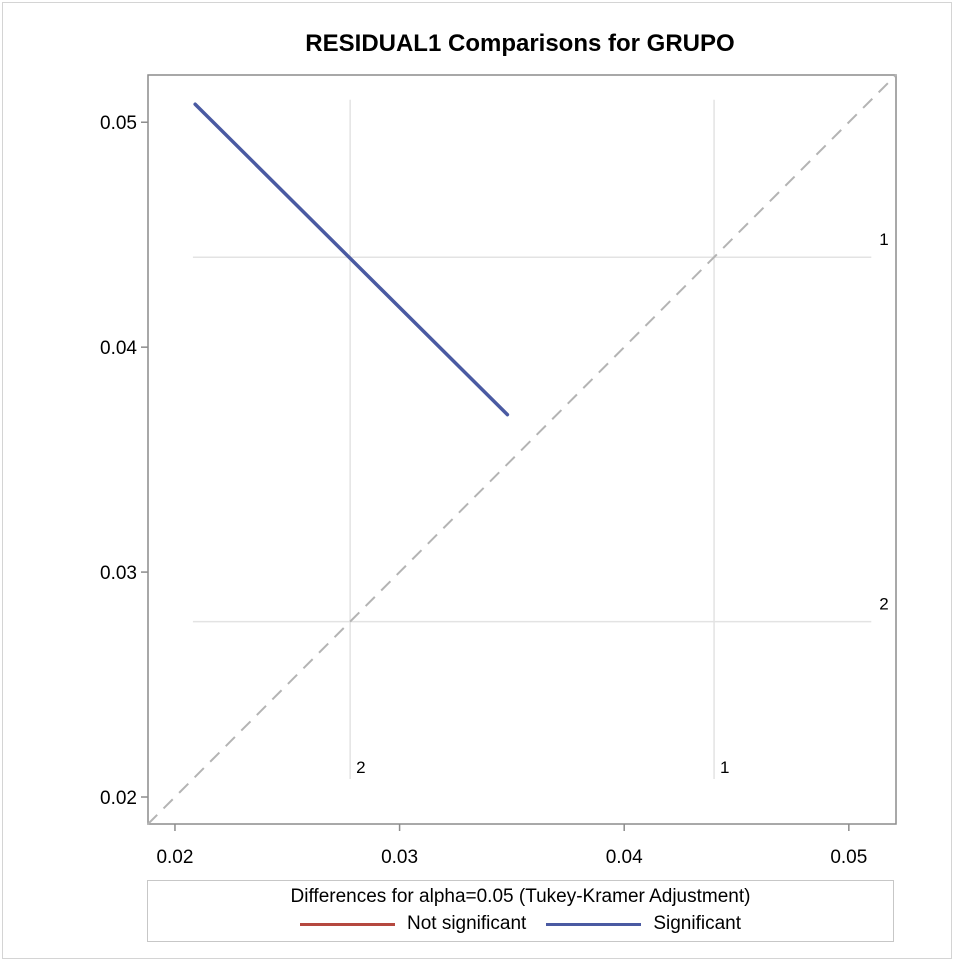 This screenshot has height=962, width=955. Describe the element at coordinates (724, 767) in the screenshot. I see `mean-label-x-1: 1` at that location.